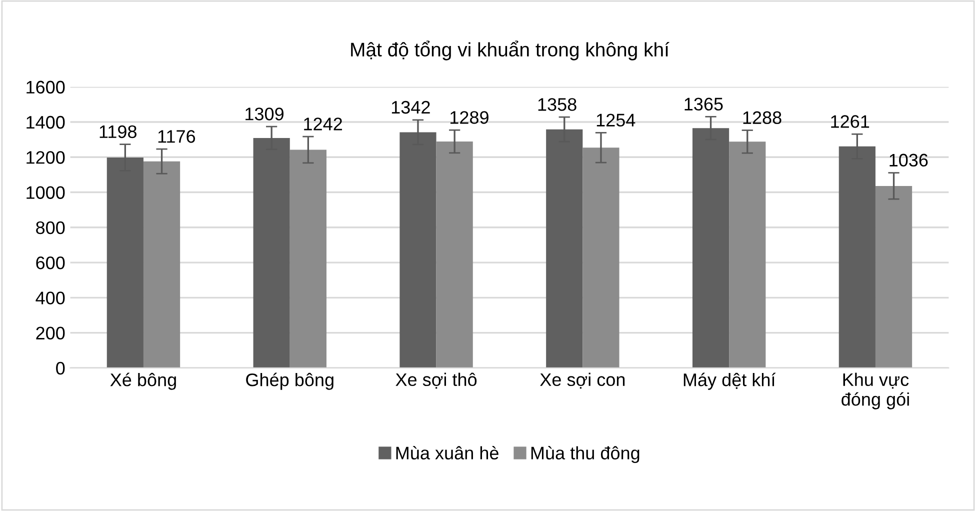  What do you see at coordinates (875, 391) in the screenshot?
I see `x-tick-label: Khu vực đóng gói` at bounding box center [875, 391].